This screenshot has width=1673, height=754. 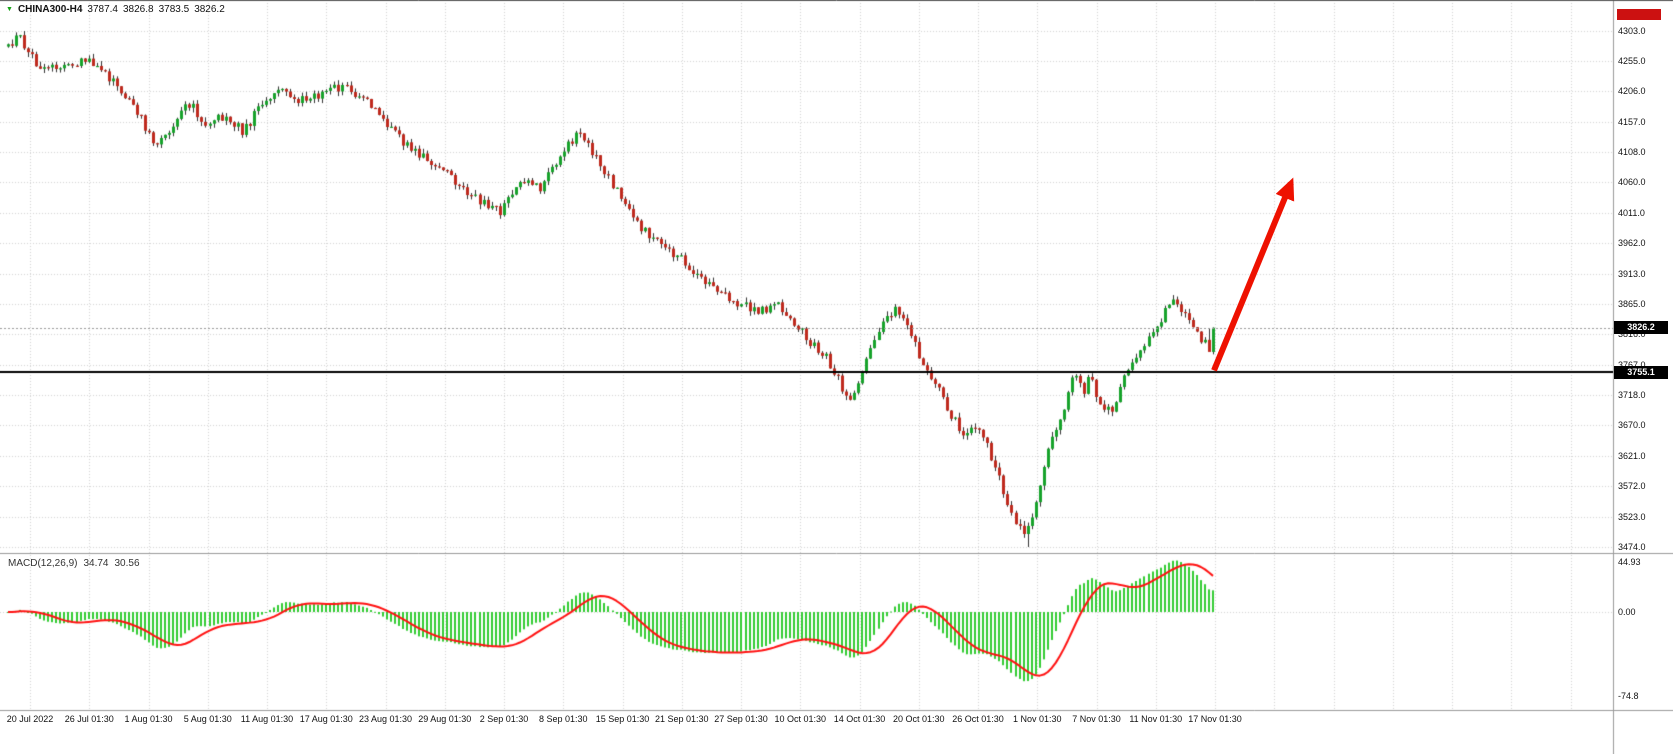 What do you see at coordinates (1632, 121) in the screenshot?
I see `price-axis-label: 4157.0` at bounding box center [1632, 121].